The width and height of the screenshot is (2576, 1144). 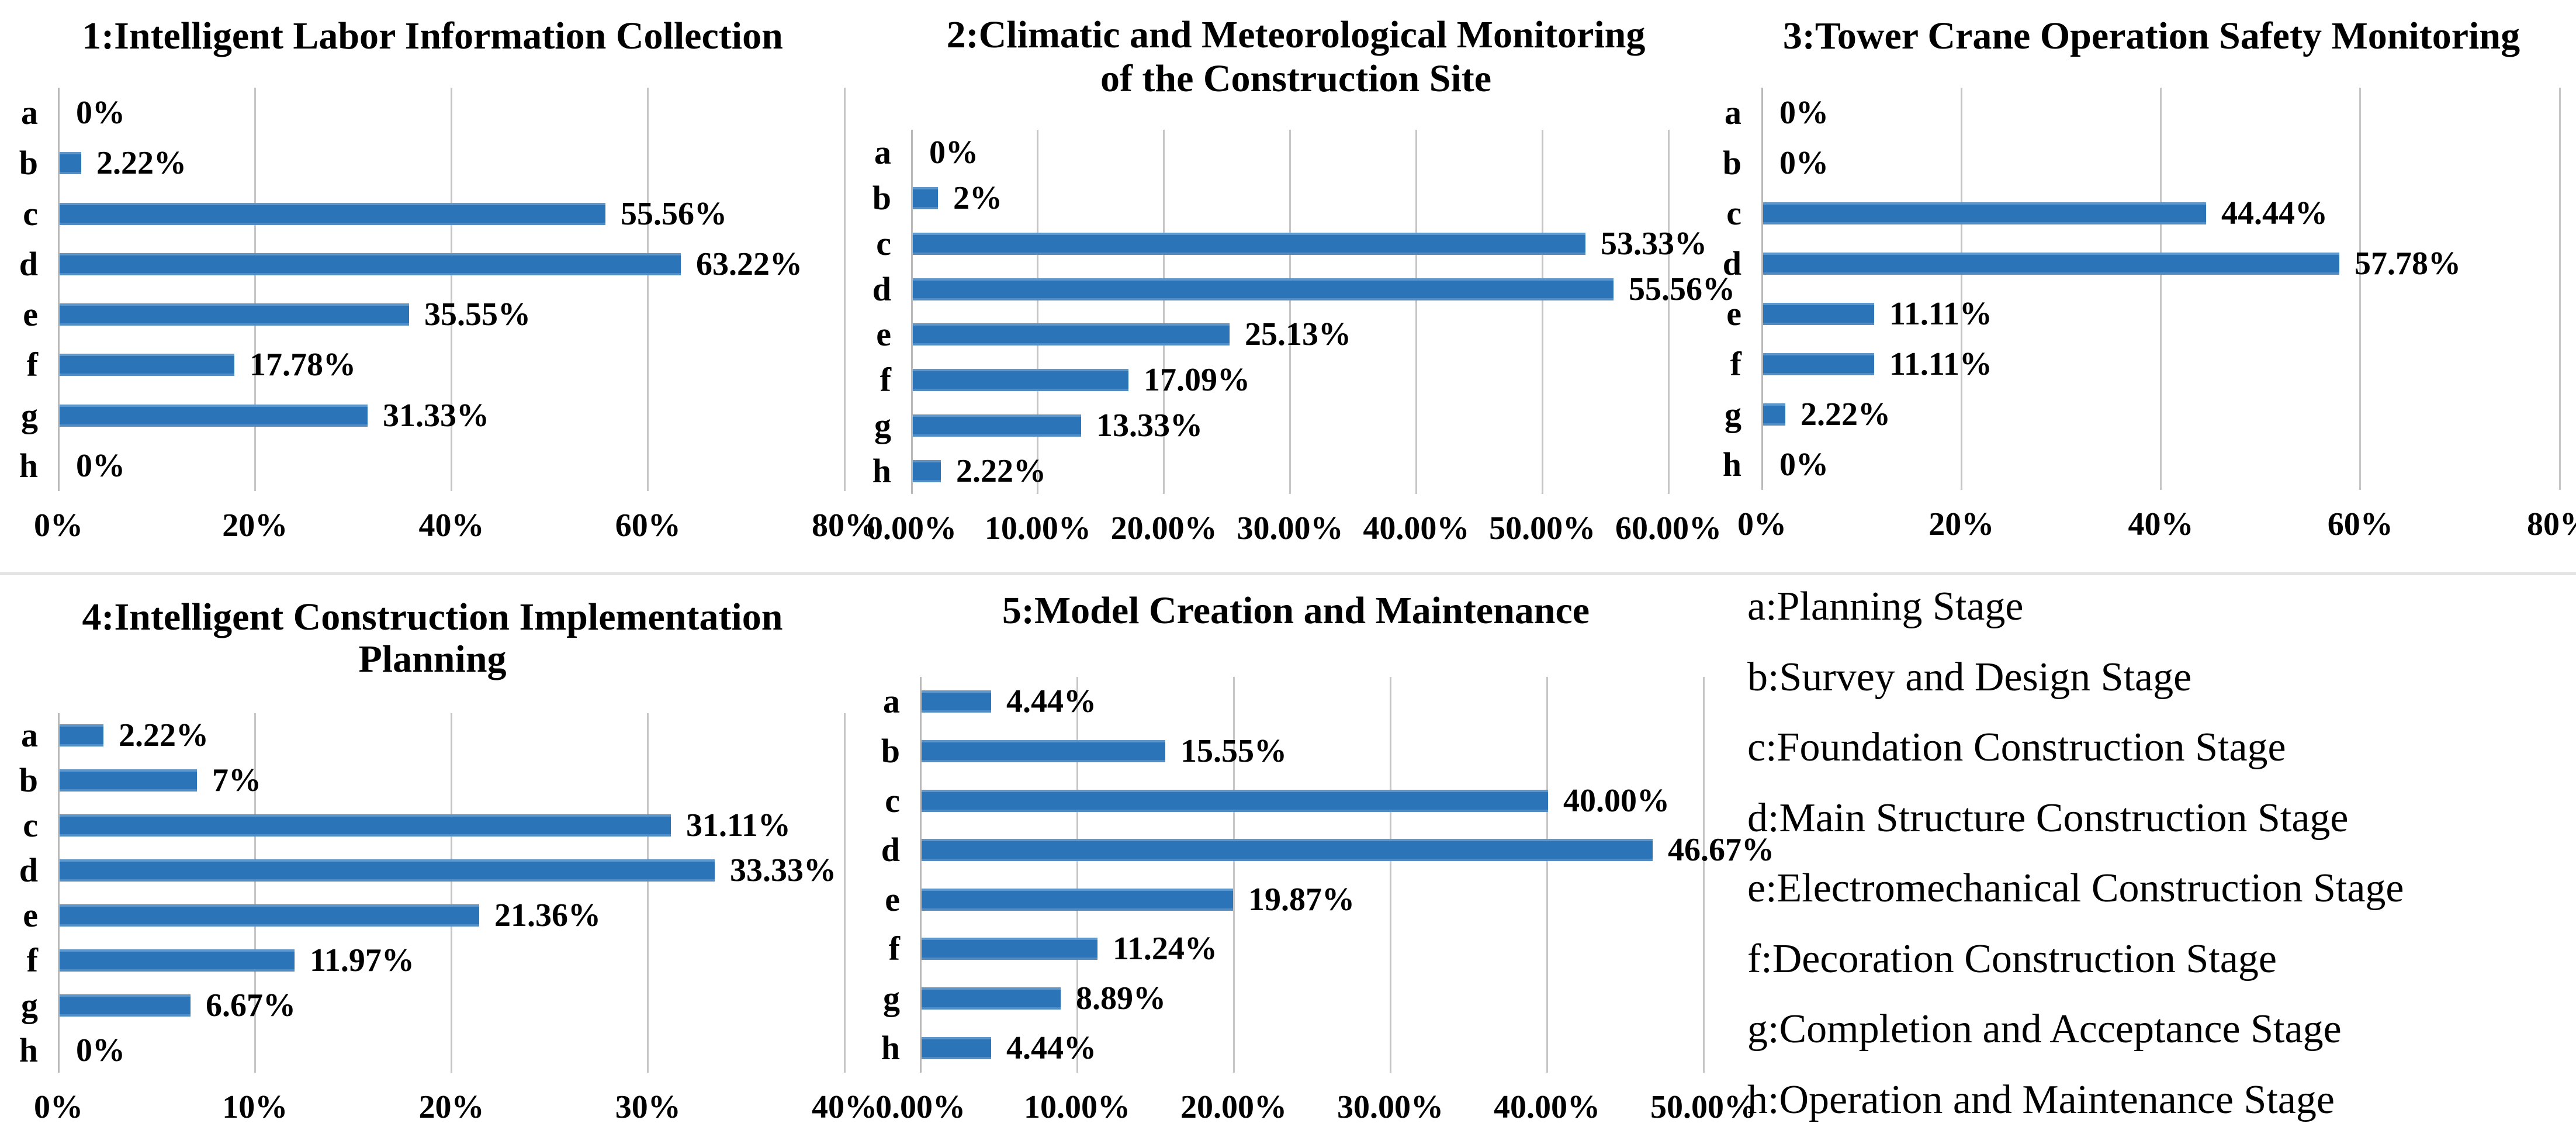 What do you see at coordinates (236, 780) in the screenshot?
I see `value-label: 7%` at bounding box center [236, 780].